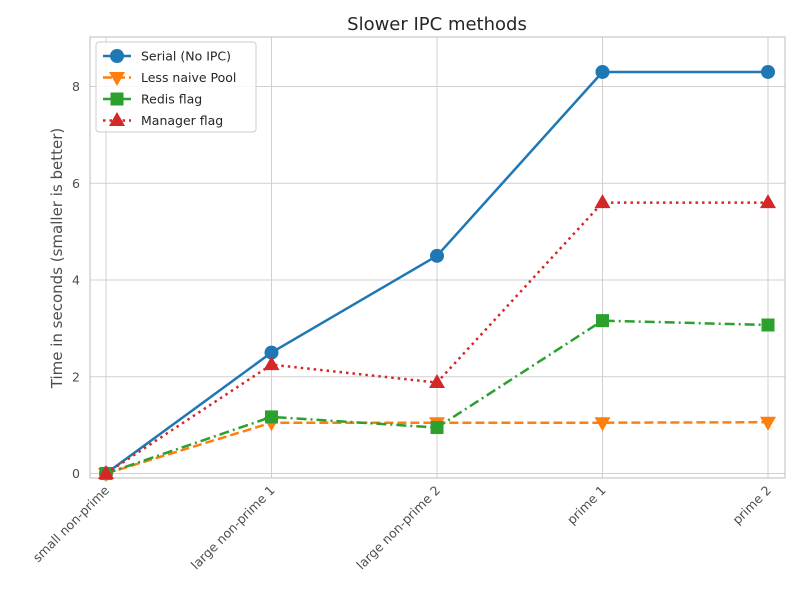 The image size is (800, 600). What do you see at coordinates (76, 376) in the screenshot?
I see `y-tick-label: 2` at bounding box center [76, 376].